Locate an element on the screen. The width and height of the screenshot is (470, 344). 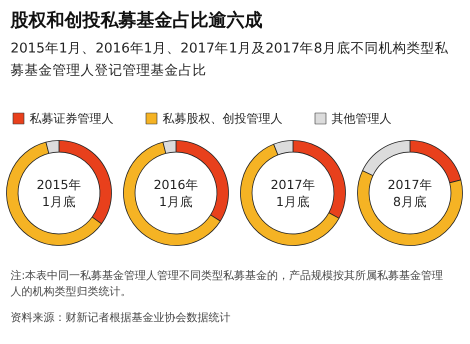
legend-label: 私募股权、创投管理人 is located at coordinates (222, 119).